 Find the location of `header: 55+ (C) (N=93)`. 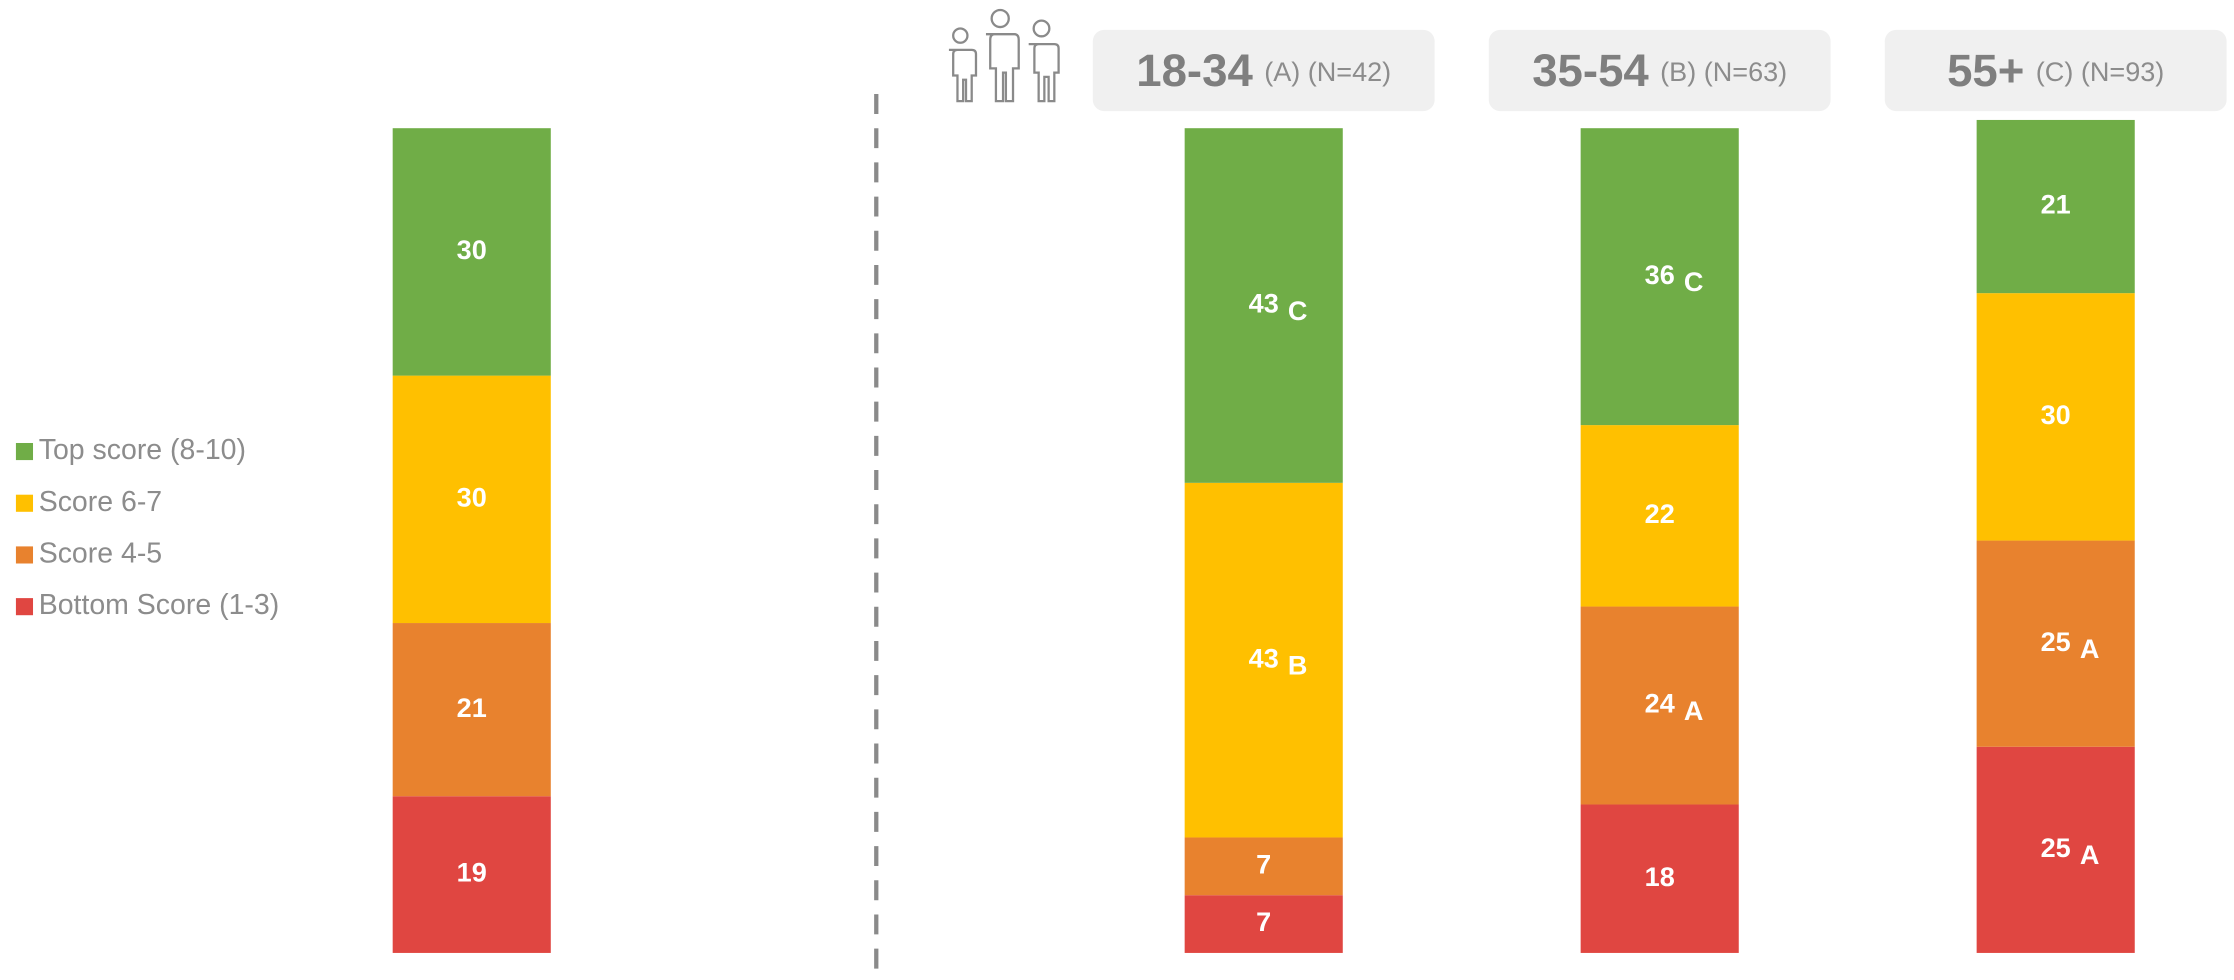

header: 55+ (C) (N=93) is located at coordinates (2055, 70).